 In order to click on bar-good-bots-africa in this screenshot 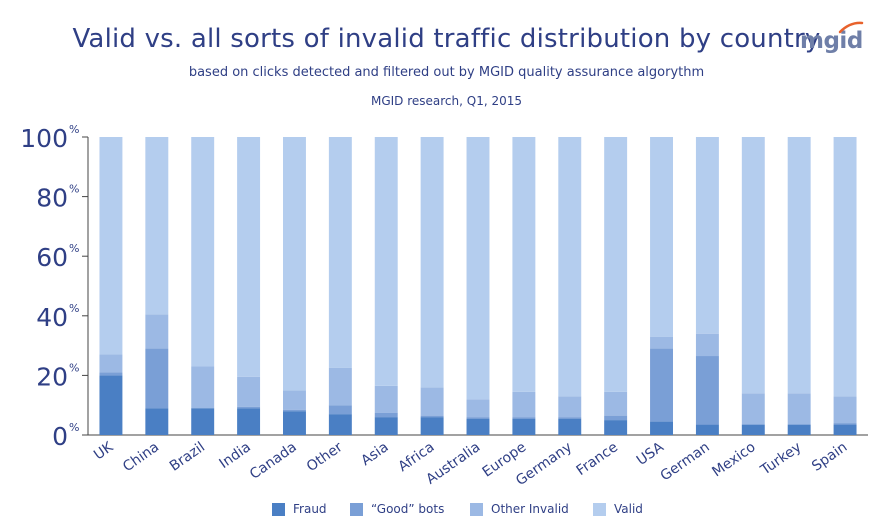, I will do `click(432, 416)`.